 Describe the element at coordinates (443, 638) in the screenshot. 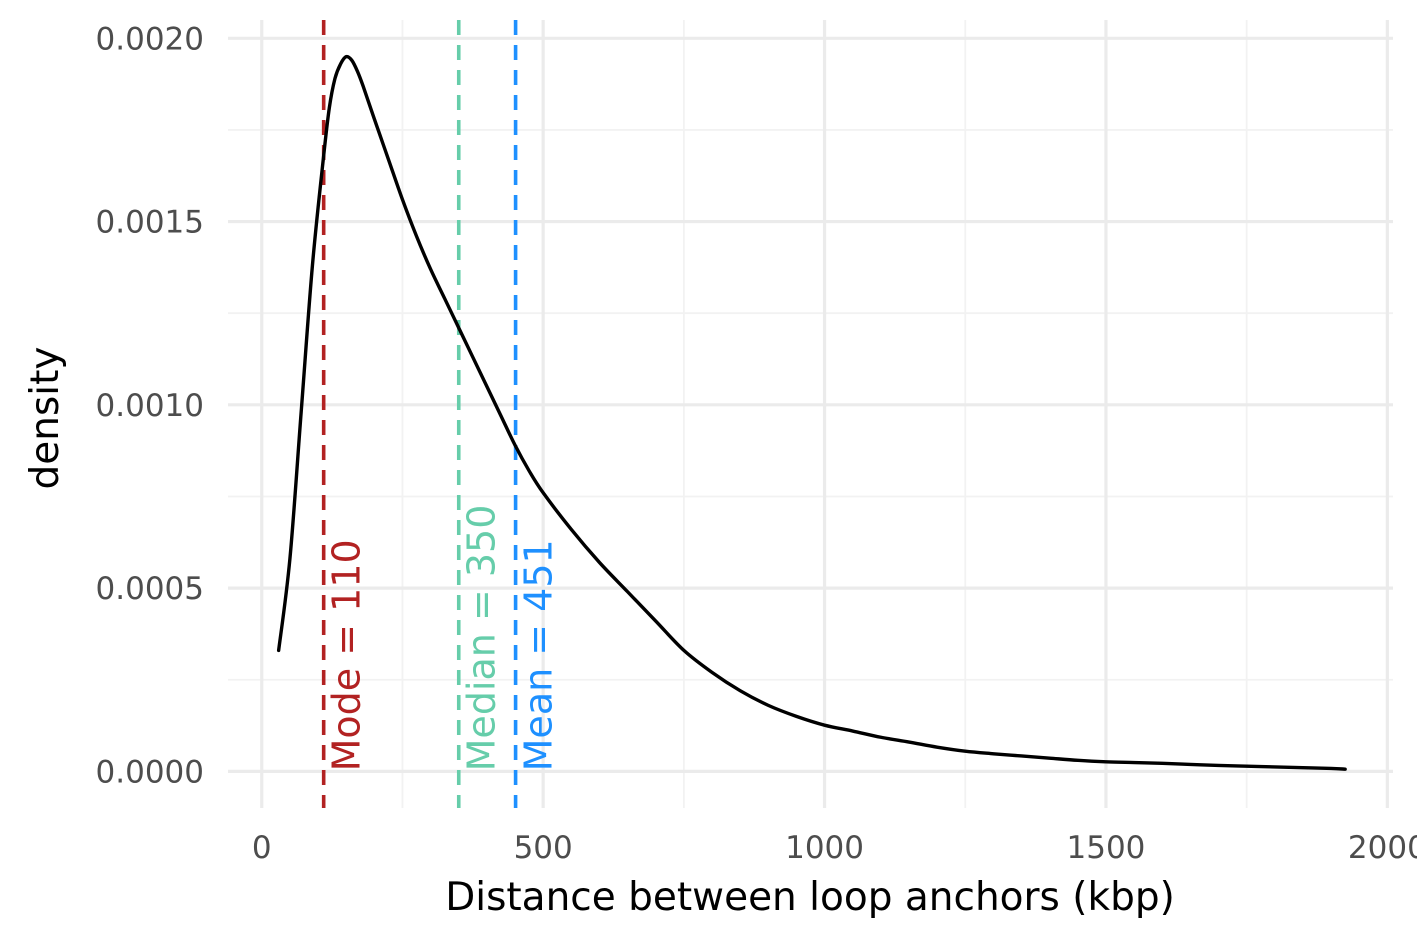

I see `reference-labels: Mode = 110 Median = 350 Mean = 451` at that location.